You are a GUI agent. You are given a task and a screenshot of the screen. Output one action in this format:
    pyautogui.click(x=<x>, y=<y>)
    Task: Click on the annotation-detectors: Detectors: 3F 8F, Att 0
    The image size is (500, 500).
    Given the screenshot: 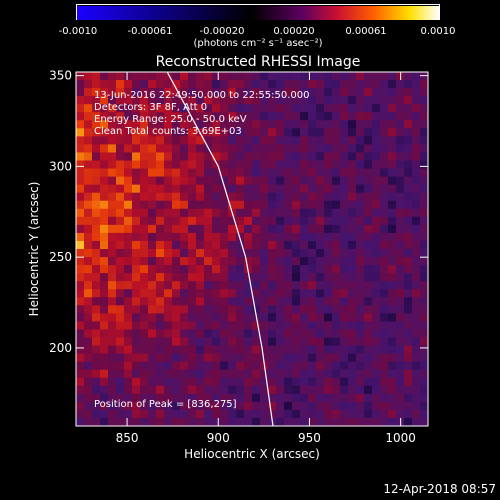 What is the action you would take?
    pyautogui.click(x=150, y=107)
    